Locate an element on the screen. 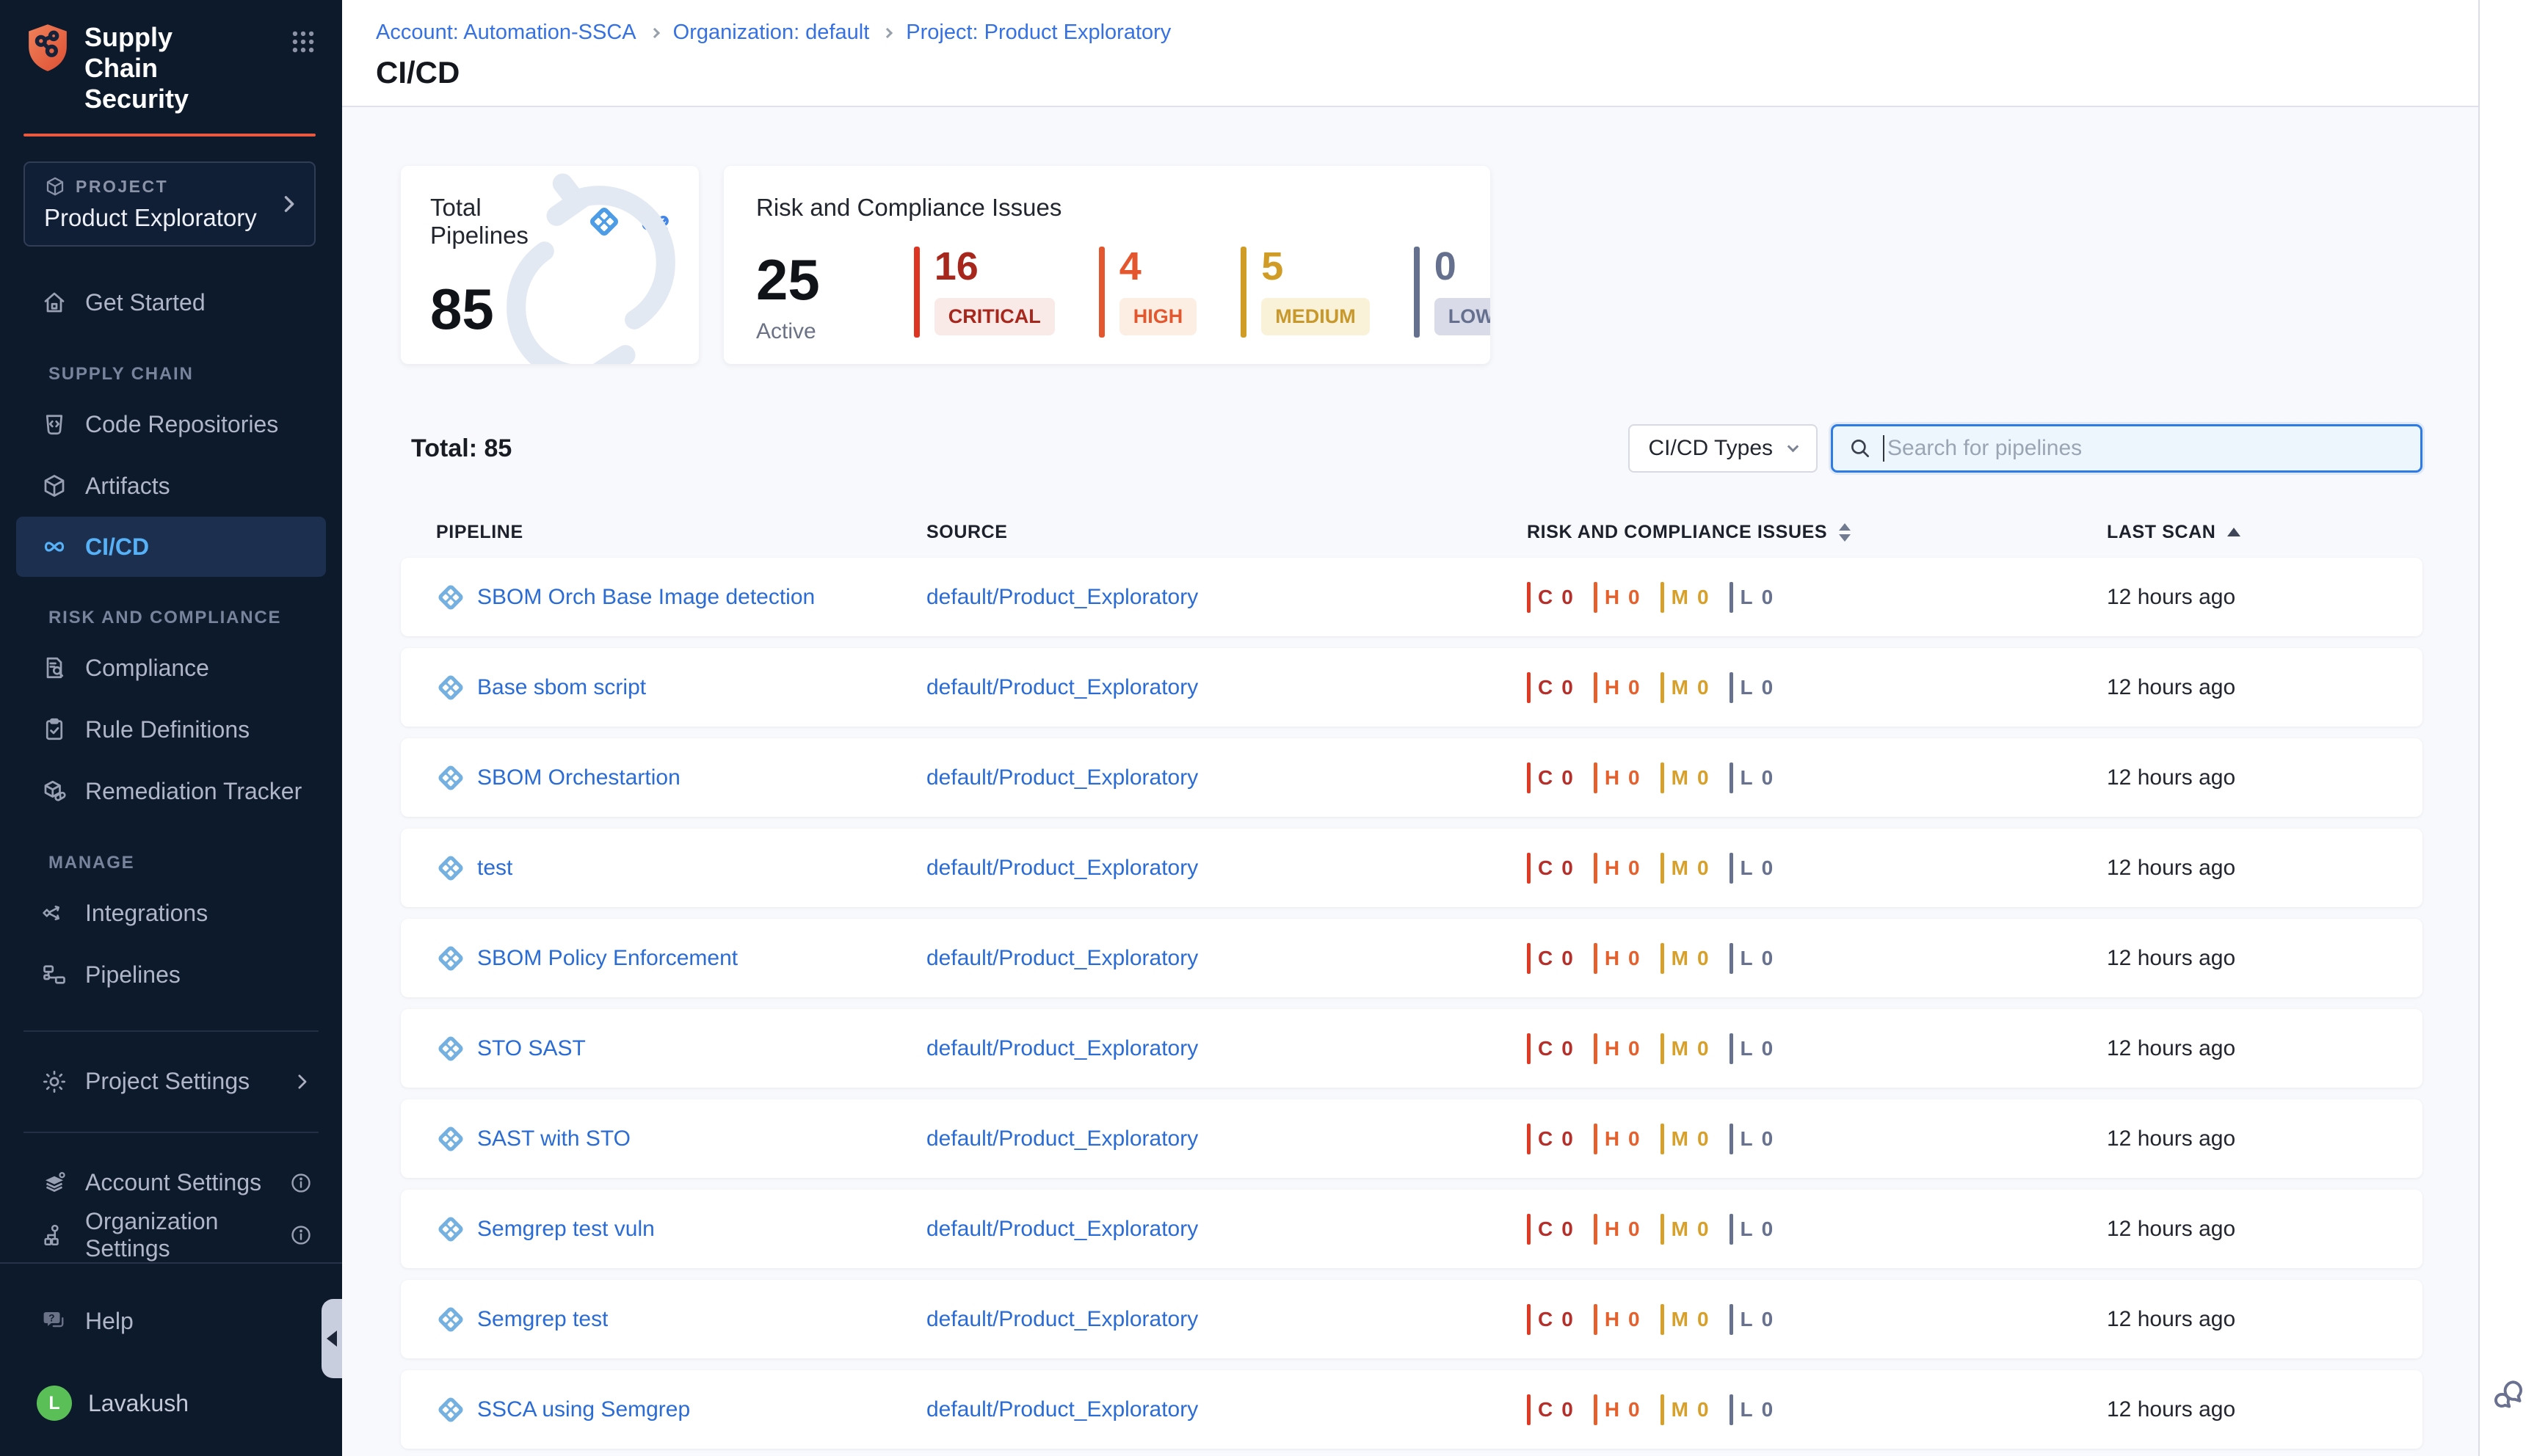 This screenshot has width=2537, height=1456. low-letter: L is located at coordinates (1747, 1048).